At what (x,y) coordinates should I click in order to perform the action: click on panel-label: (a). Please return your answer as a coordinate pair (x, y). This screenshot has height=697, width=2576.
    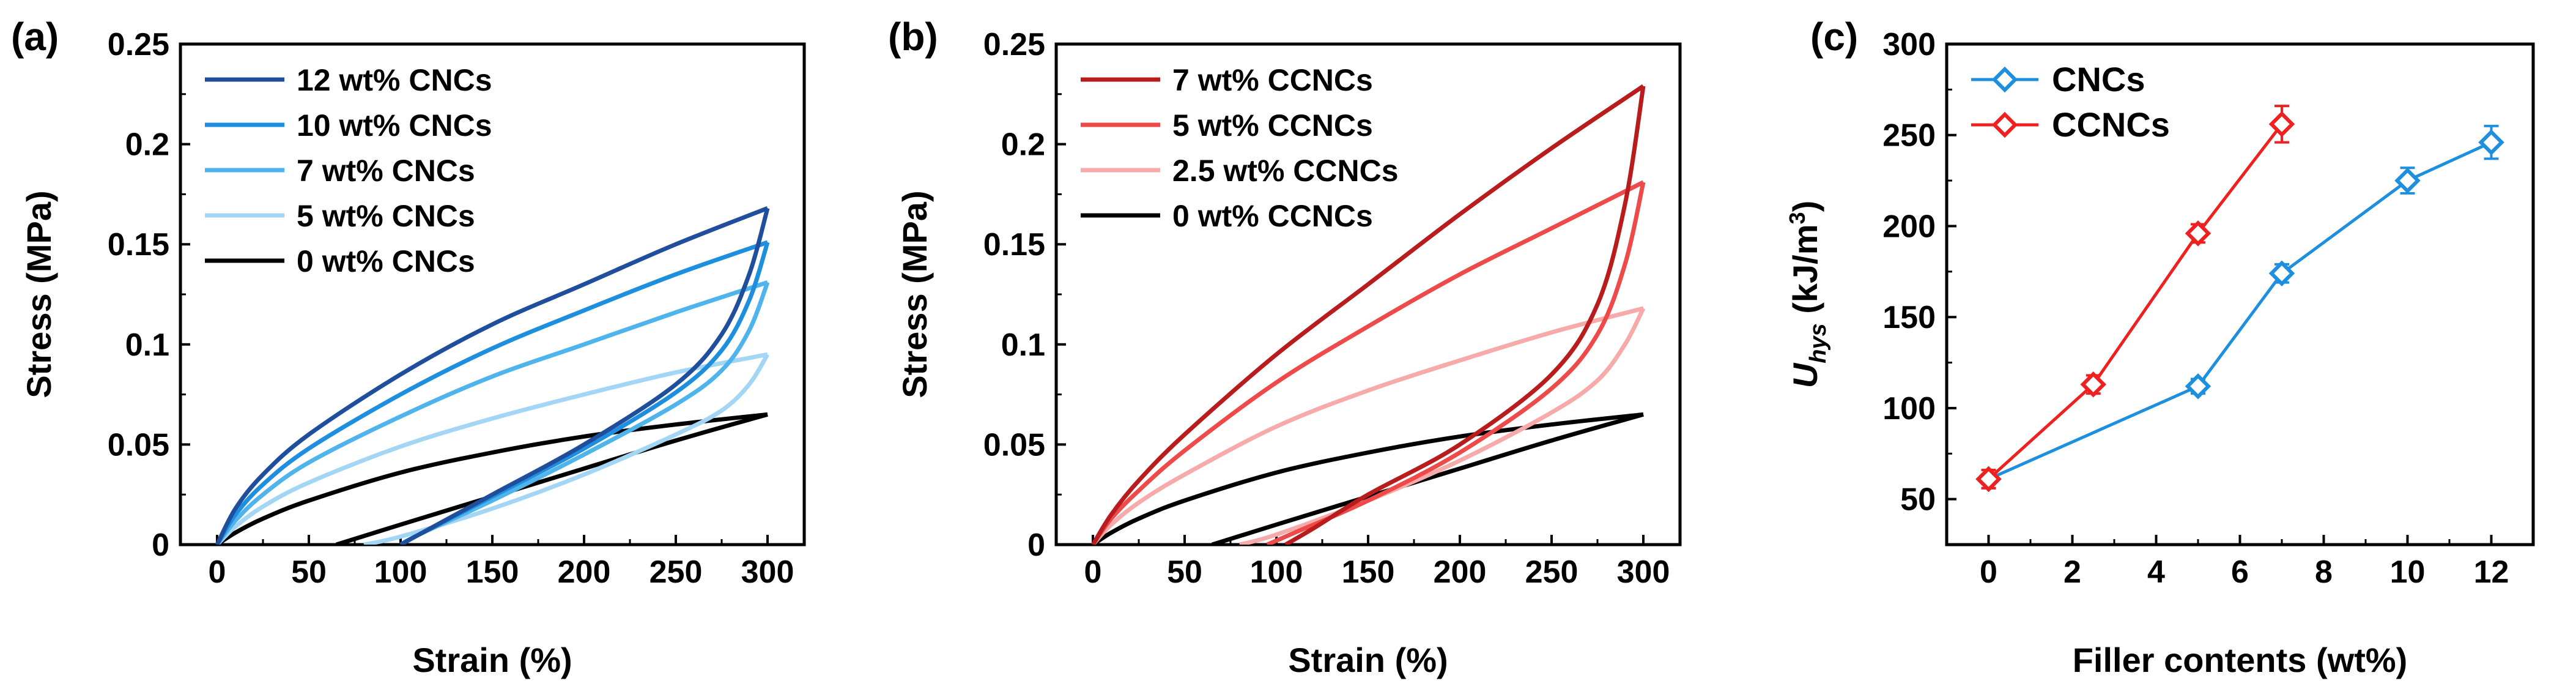
    Looking at the image, I should click on (35, 37).